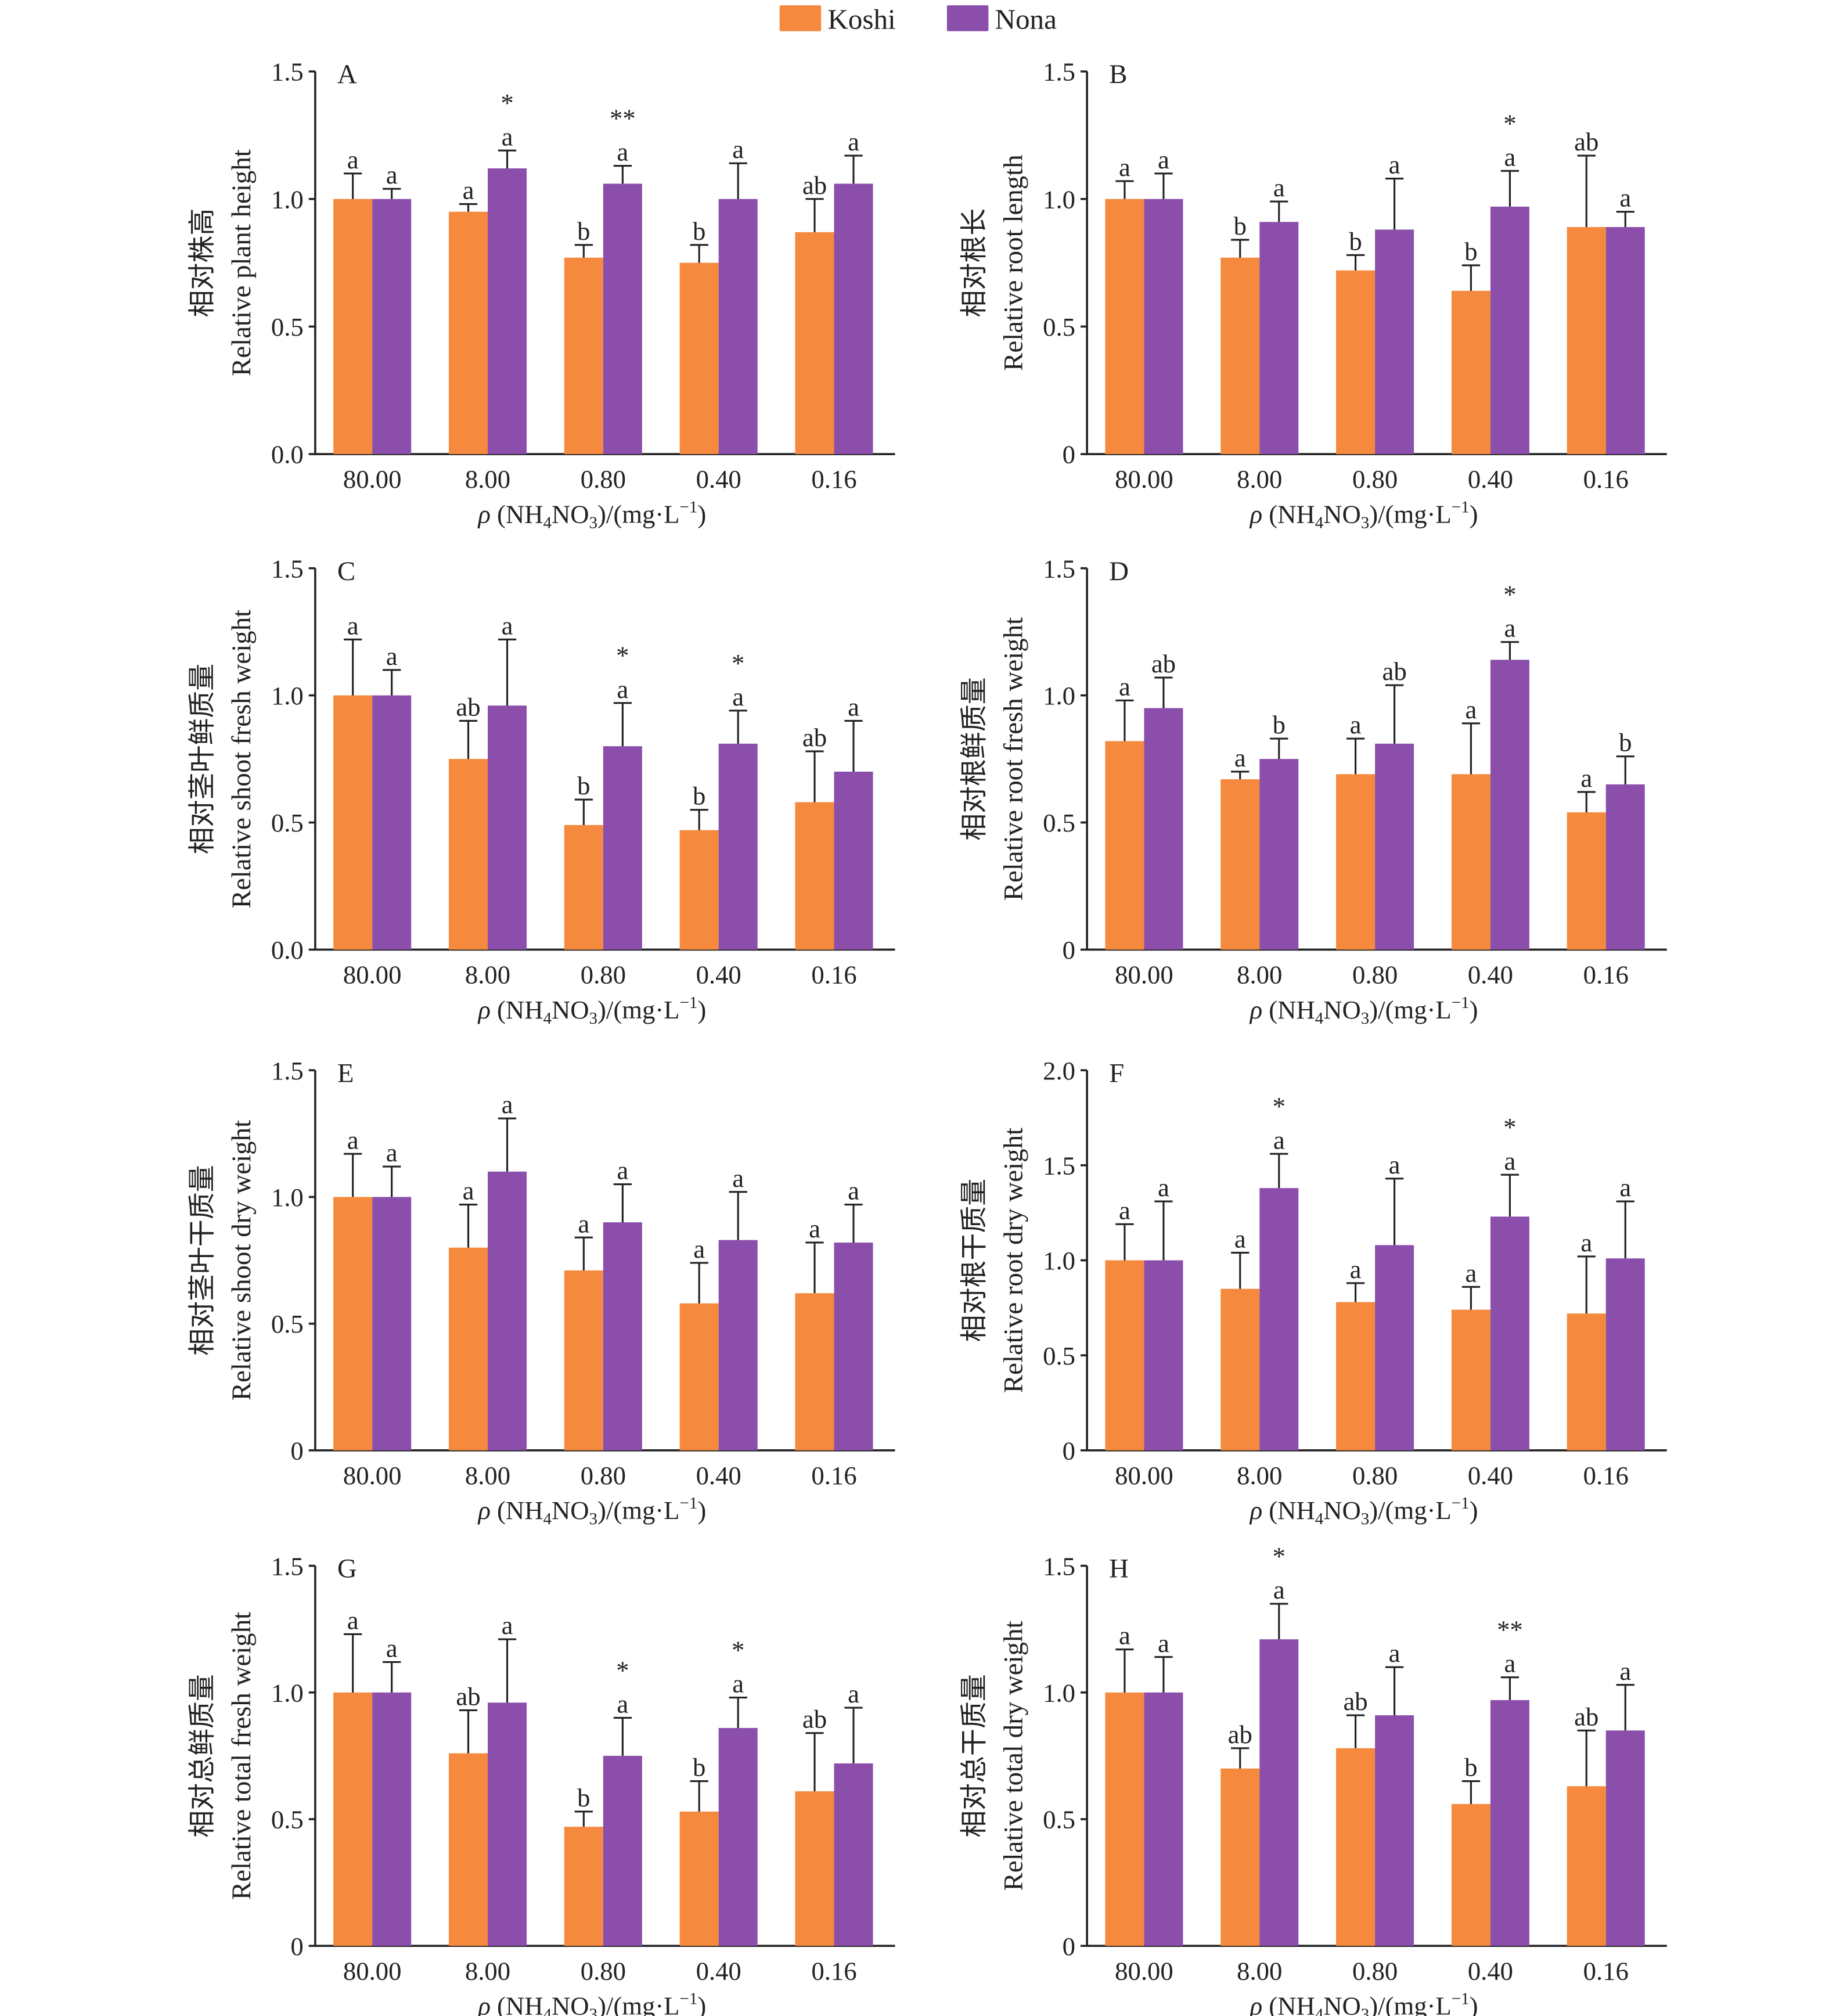 Image resolution: width=1829 pixels, height=2016 pixels. I want to click on panel-label: B, so click(1118, 74).